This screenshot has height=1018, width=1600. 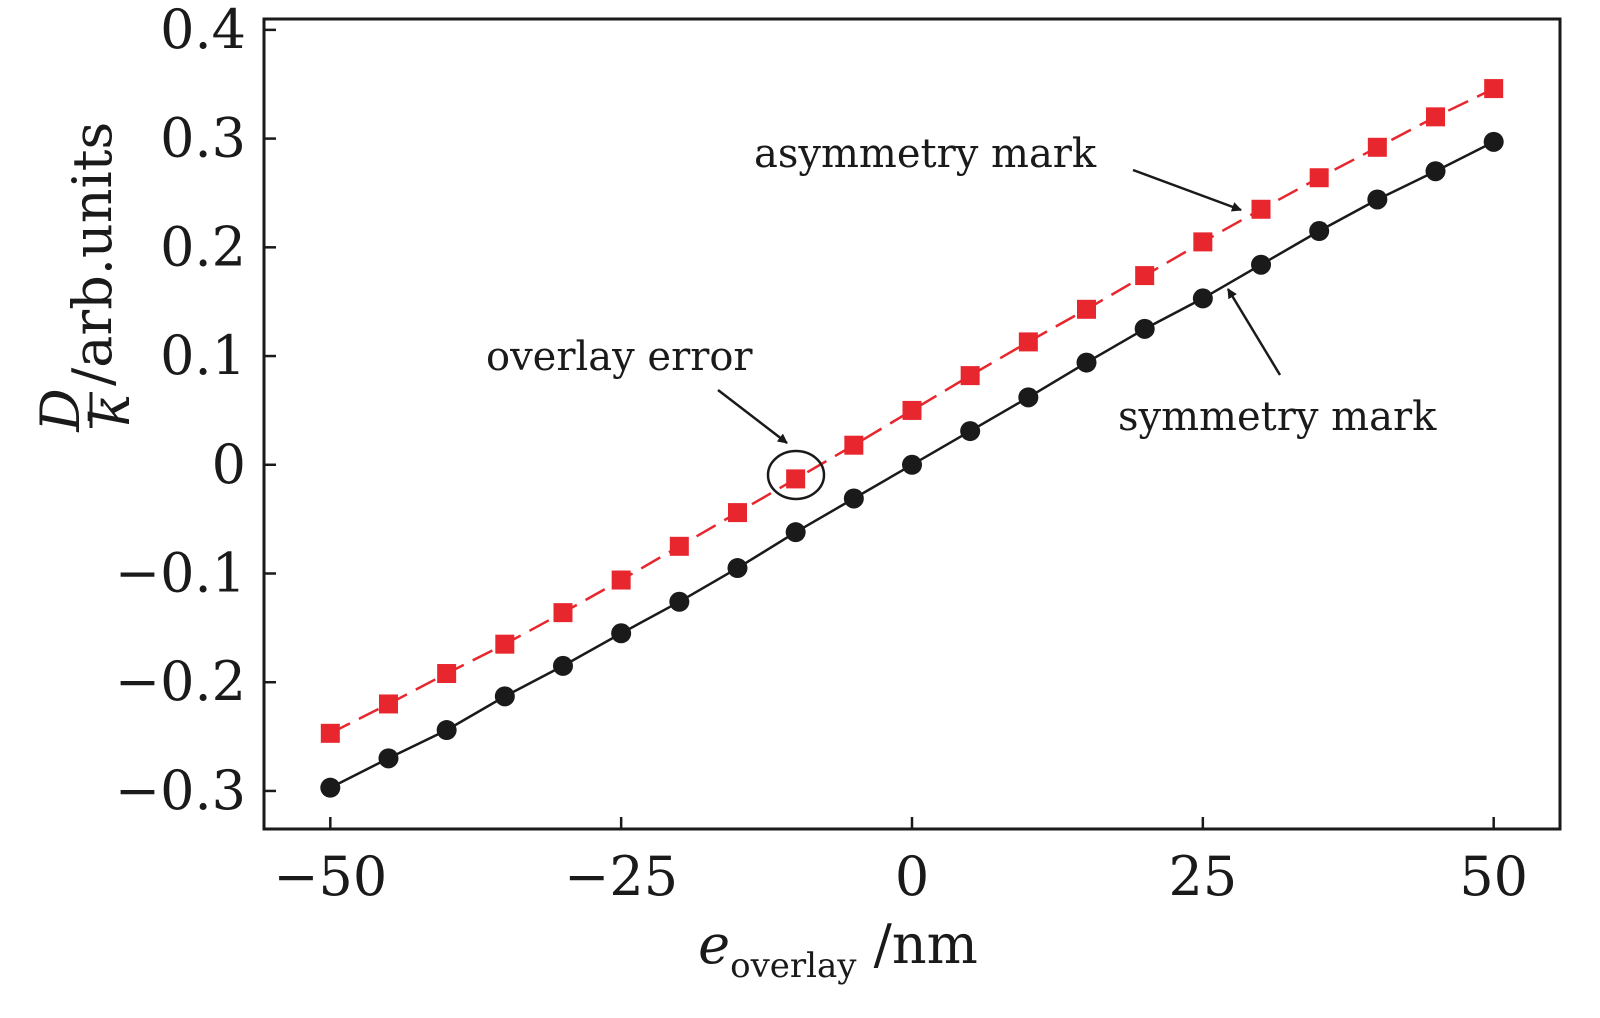 What do you see at coordinates (60, 410) in the screenshot?
I see `y-axis-label-numerator: D` at bounding box center [60, 410].